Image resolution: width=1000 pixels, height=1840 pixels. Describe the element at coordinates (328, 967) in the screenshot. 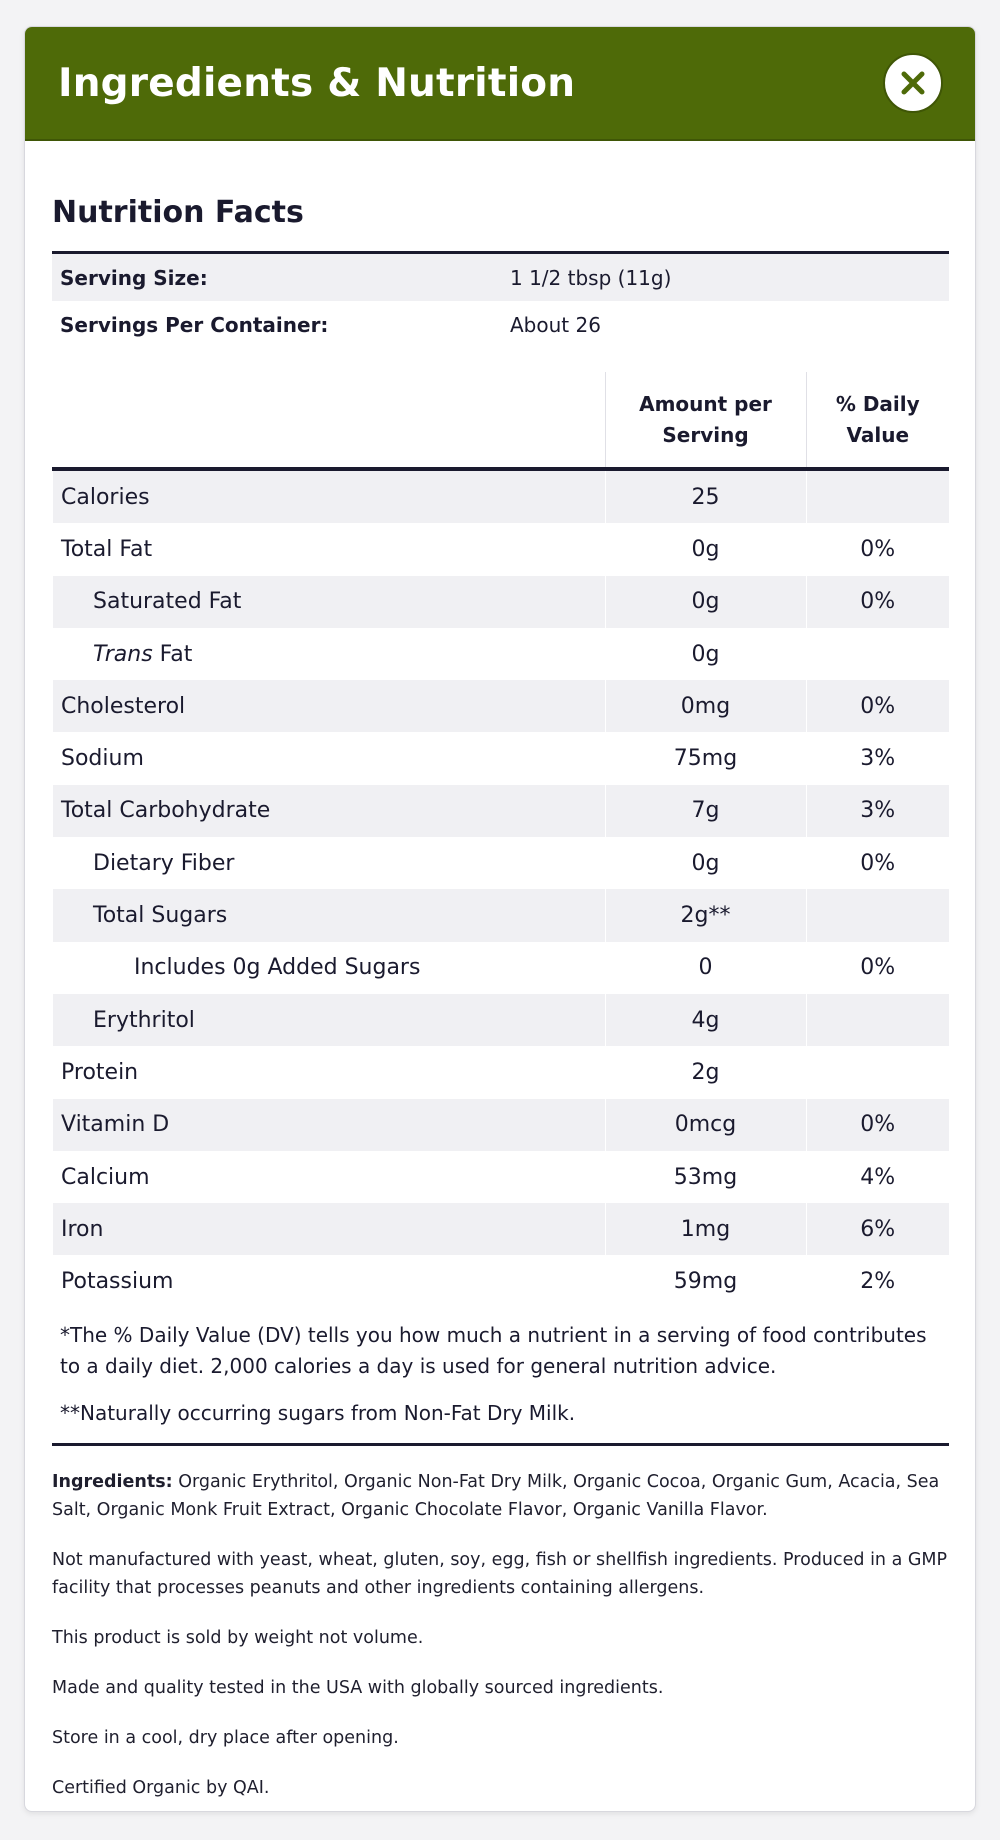

I see `nutrient-name: Includes 0g Added Sugars` at that location.